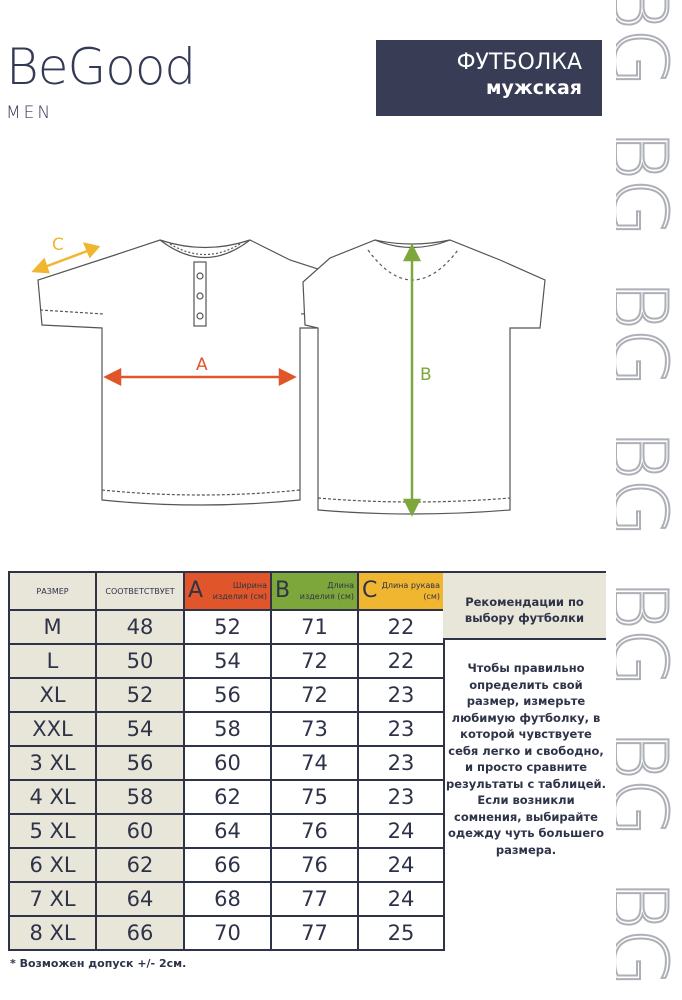 Image resolution: width=682 pixels, height=1000 pixels. Describe the element at coordinates (140, 933) in the screenshot. I see `corresponds-cell: 66` at that location.